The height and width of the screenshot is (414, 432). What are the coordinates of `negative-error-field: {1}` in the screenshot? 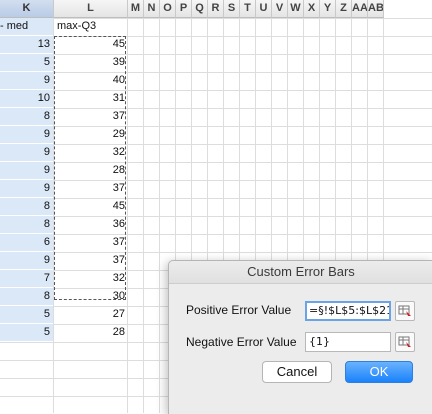 It's located at (348, 342).